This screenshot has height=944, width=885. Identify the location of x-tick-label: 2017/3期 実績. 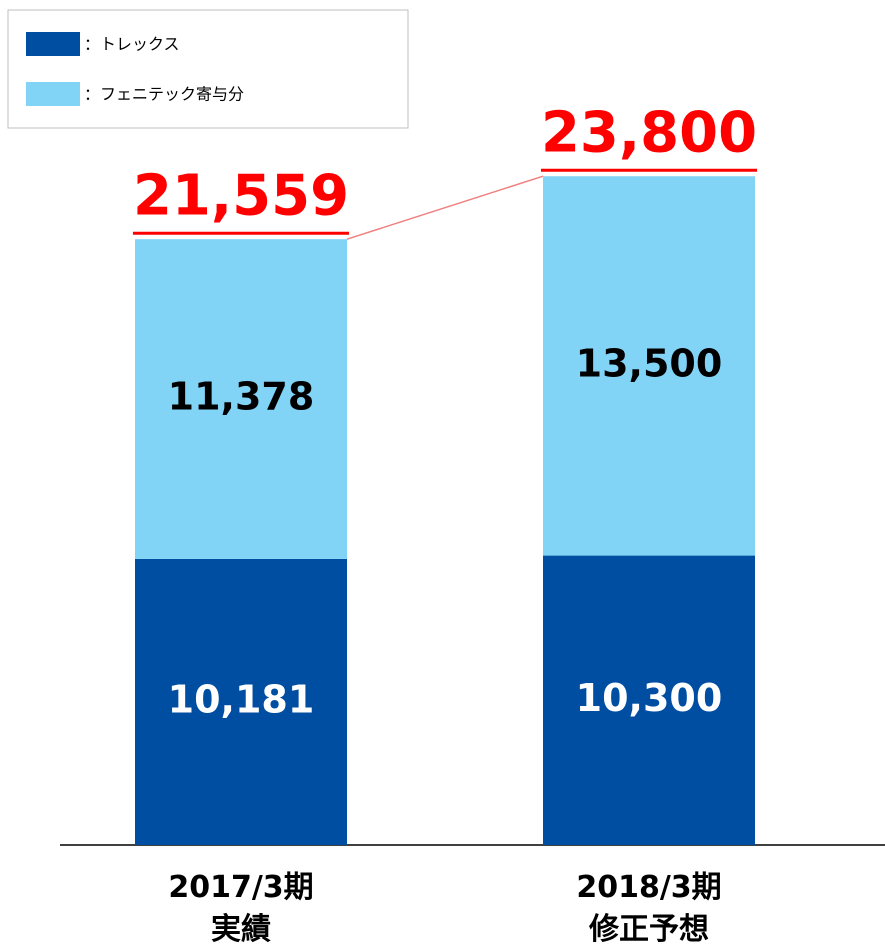
(241, 907).